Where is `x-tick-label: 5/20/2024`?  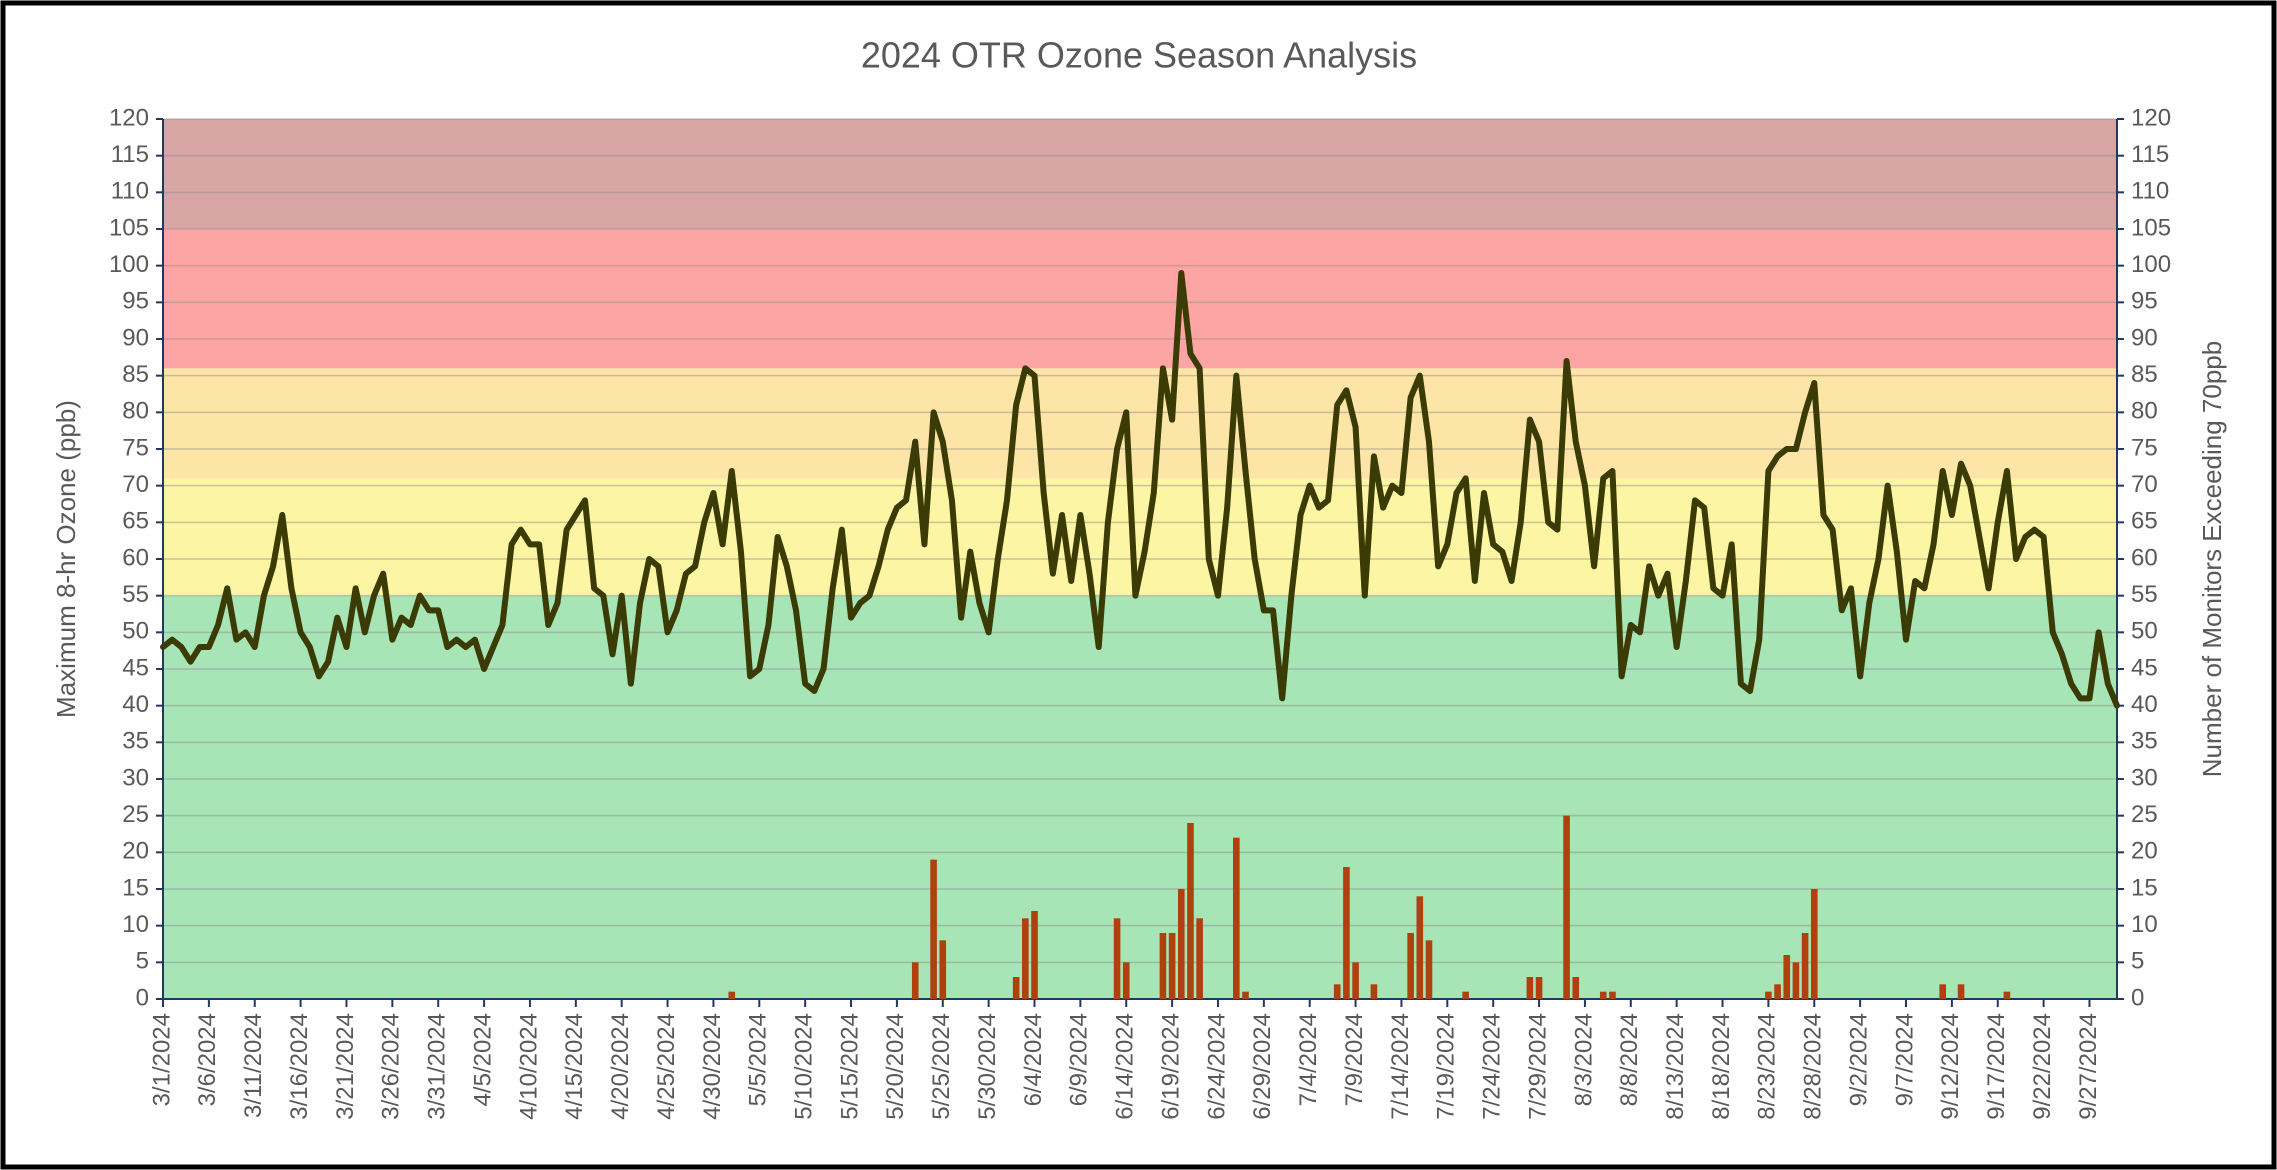 x-tick-label: 5/20/2024 is located at coordinates (895, 1066).